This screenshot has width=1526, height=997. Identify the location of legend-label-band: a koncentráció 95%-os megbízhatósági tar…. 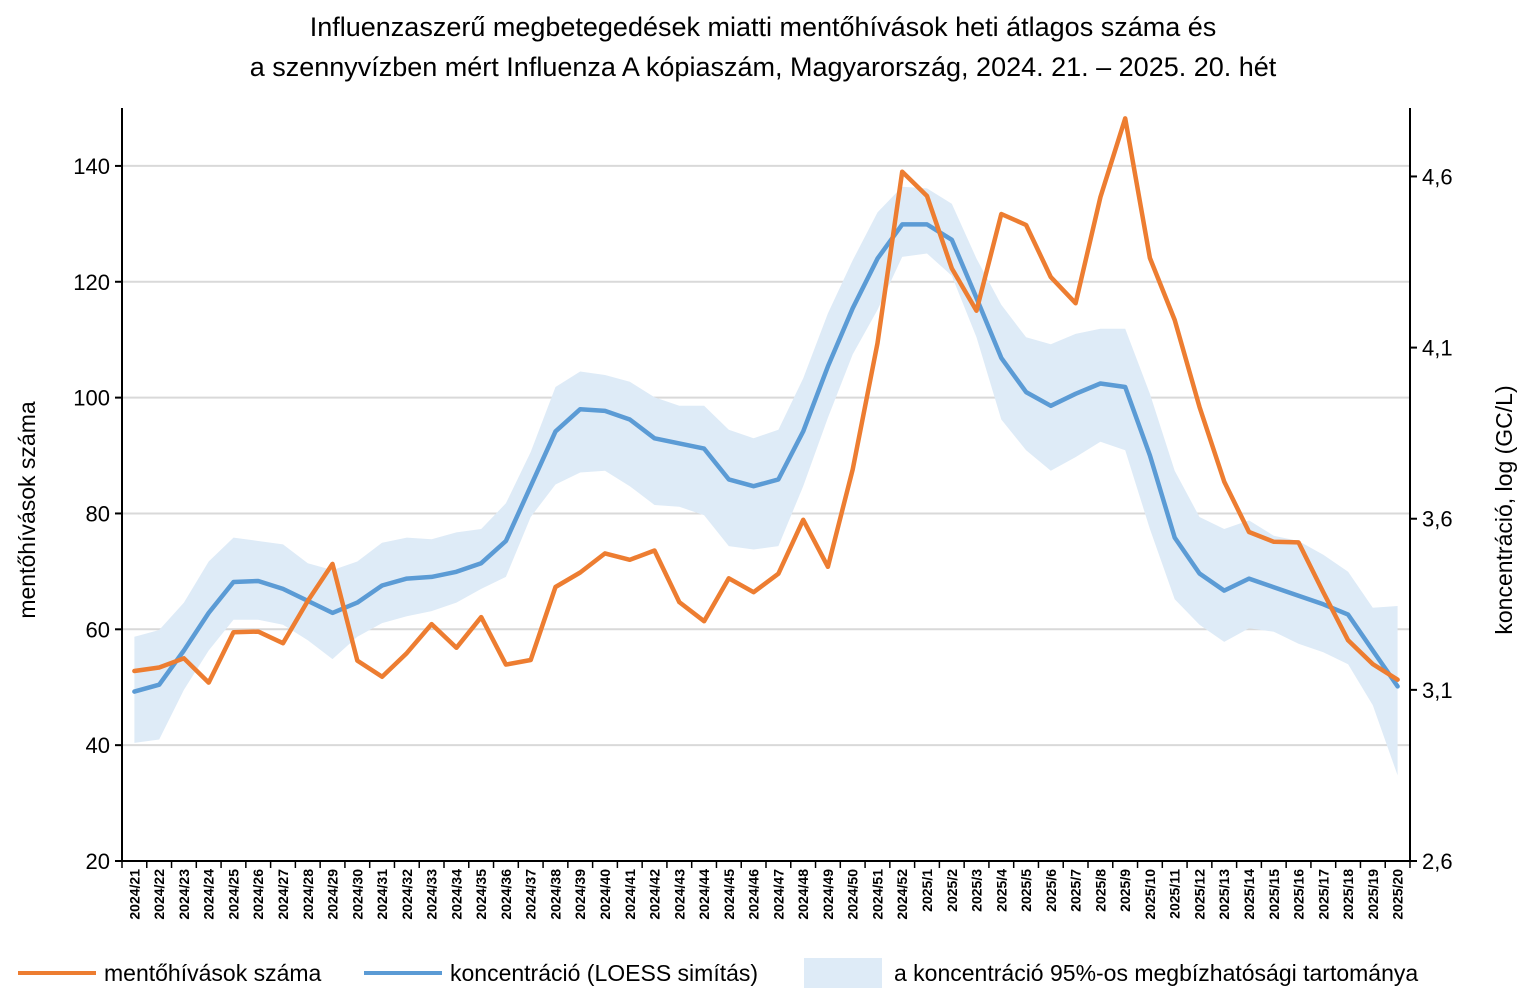
(1156, 972).